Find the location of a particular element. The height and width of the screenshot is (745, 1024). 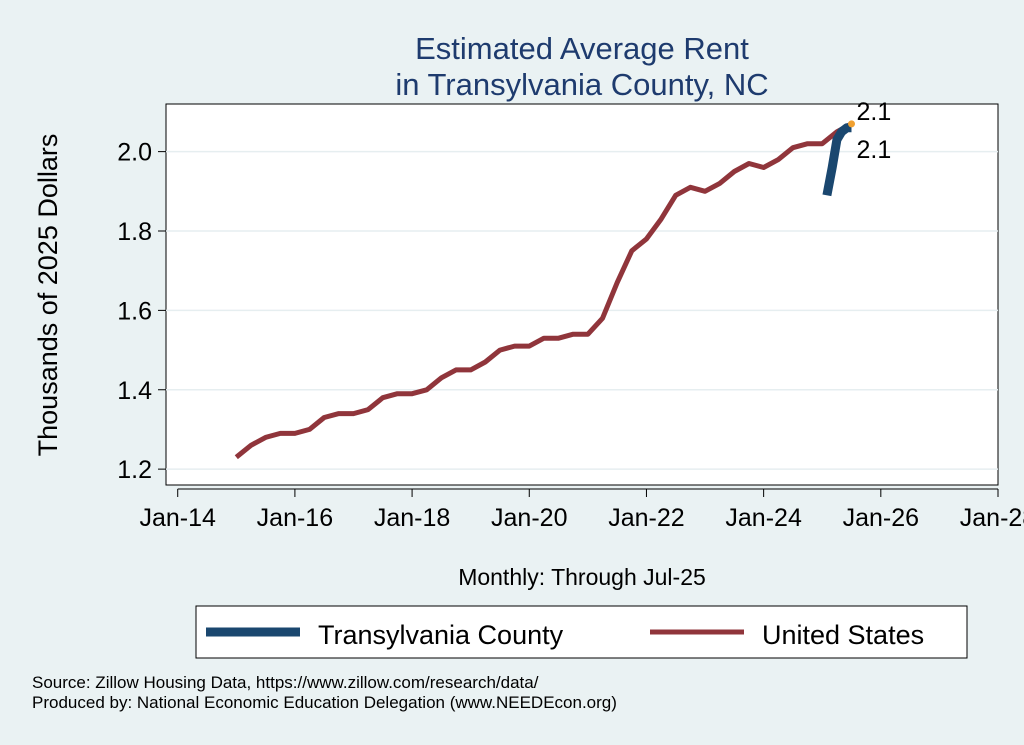

y-axis-label: Thousands of 2025 Dollars is located at coordinates (48, 295).